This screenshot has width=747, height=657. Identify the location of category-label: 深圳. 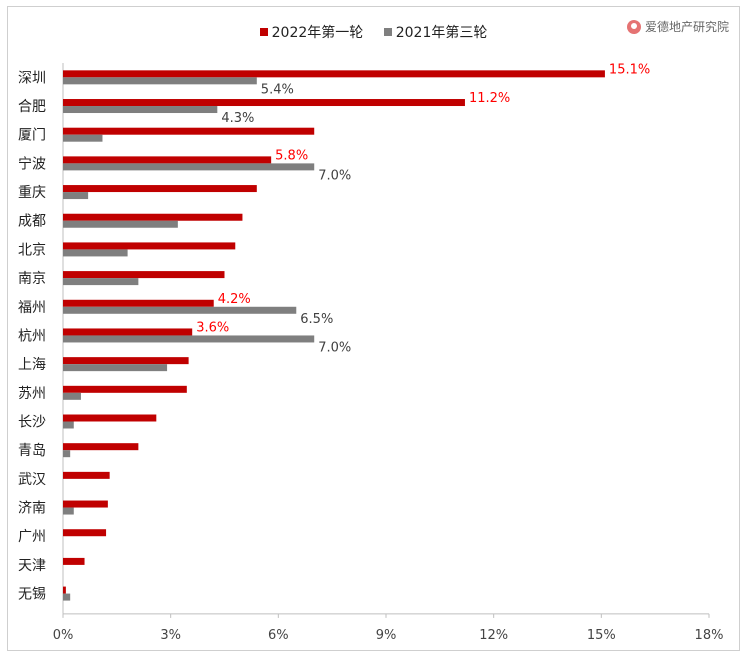
(32, 78).